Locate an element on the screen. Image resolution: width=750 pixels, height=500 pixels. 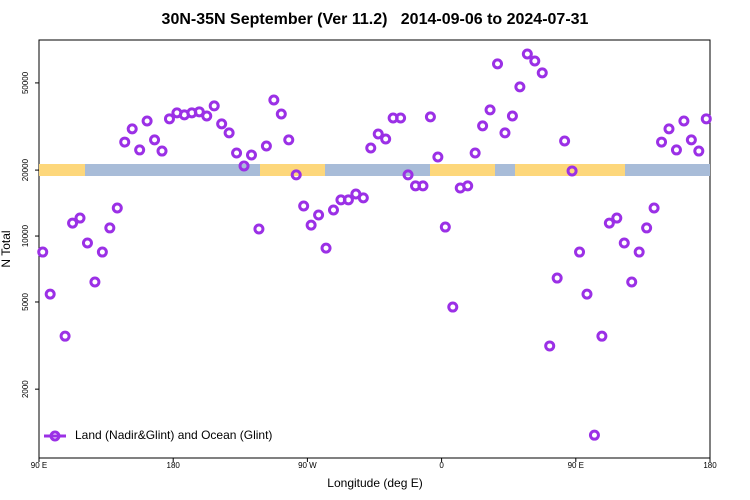
y-tick-label: 10000 is located at coordinates (25, 235).